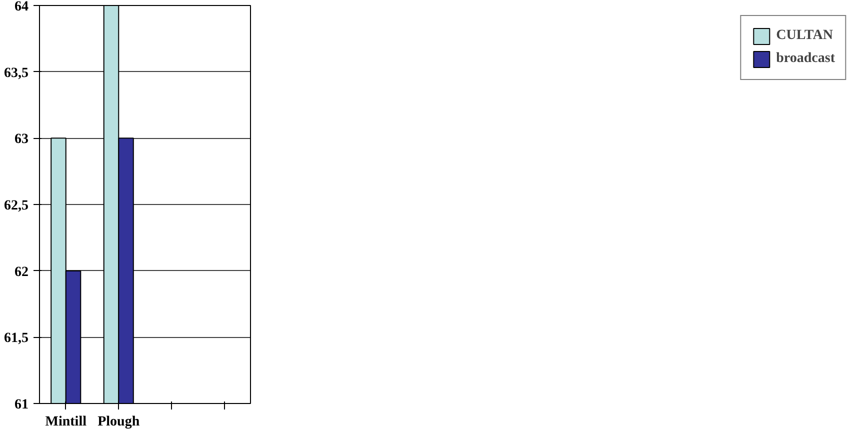 Image resolution: width=856 pixels, height=432 pixels. I want to click on y-tick-label: 63,5, so click(16, 73).